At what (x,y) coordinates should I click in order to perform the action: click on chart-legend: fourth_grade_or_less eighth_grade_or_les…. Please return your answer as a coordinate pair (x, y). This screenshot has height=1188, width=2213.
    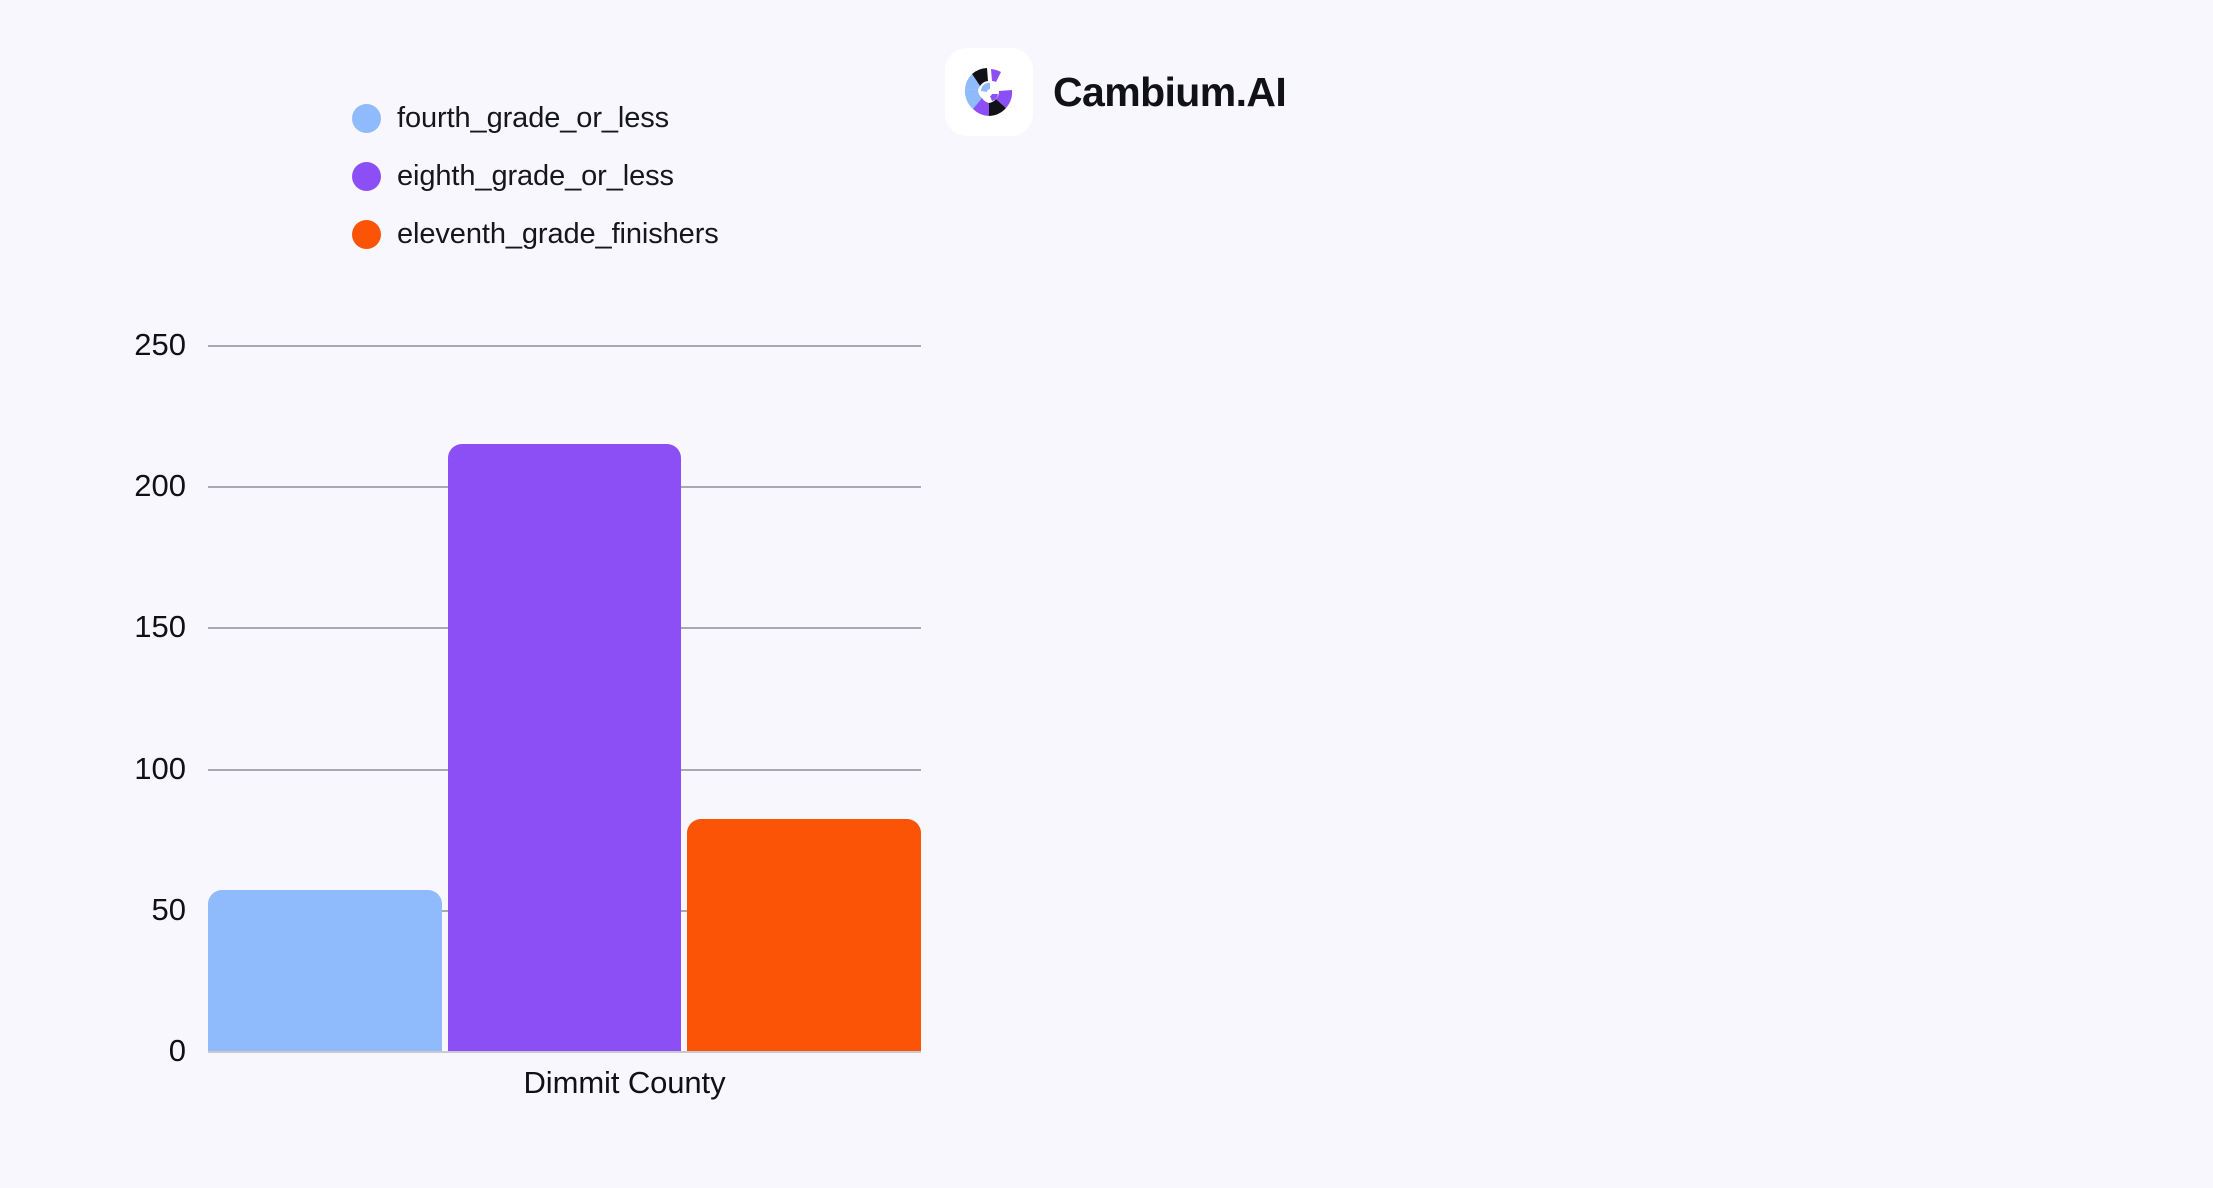
    Looking at the image, I should click on (535, 176).